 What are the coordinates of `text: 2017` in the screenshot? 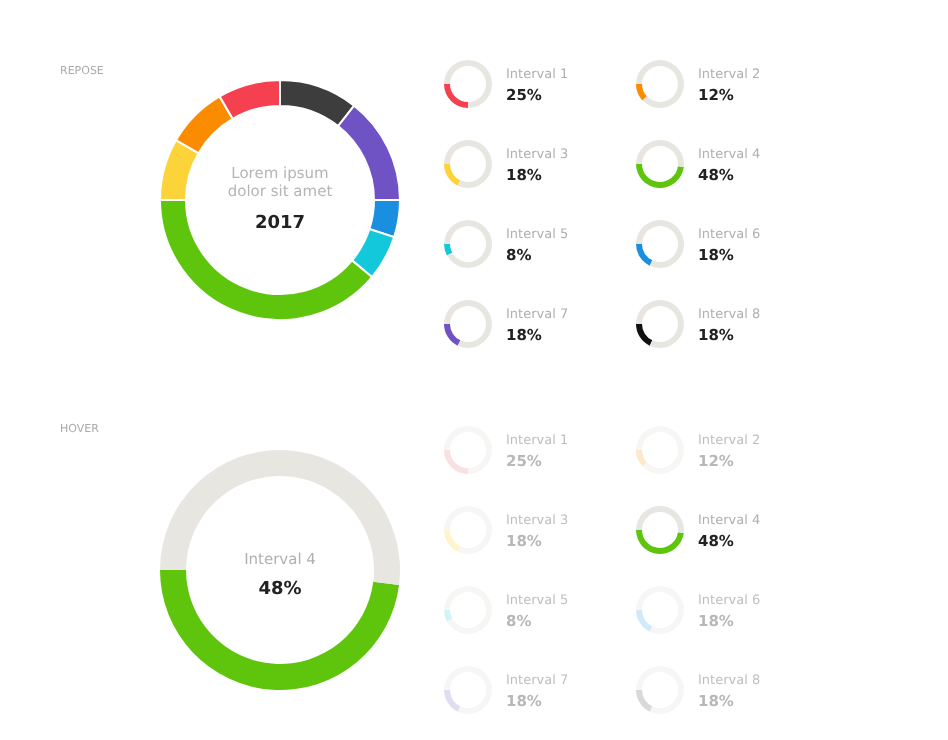 It's located at (280, 224).